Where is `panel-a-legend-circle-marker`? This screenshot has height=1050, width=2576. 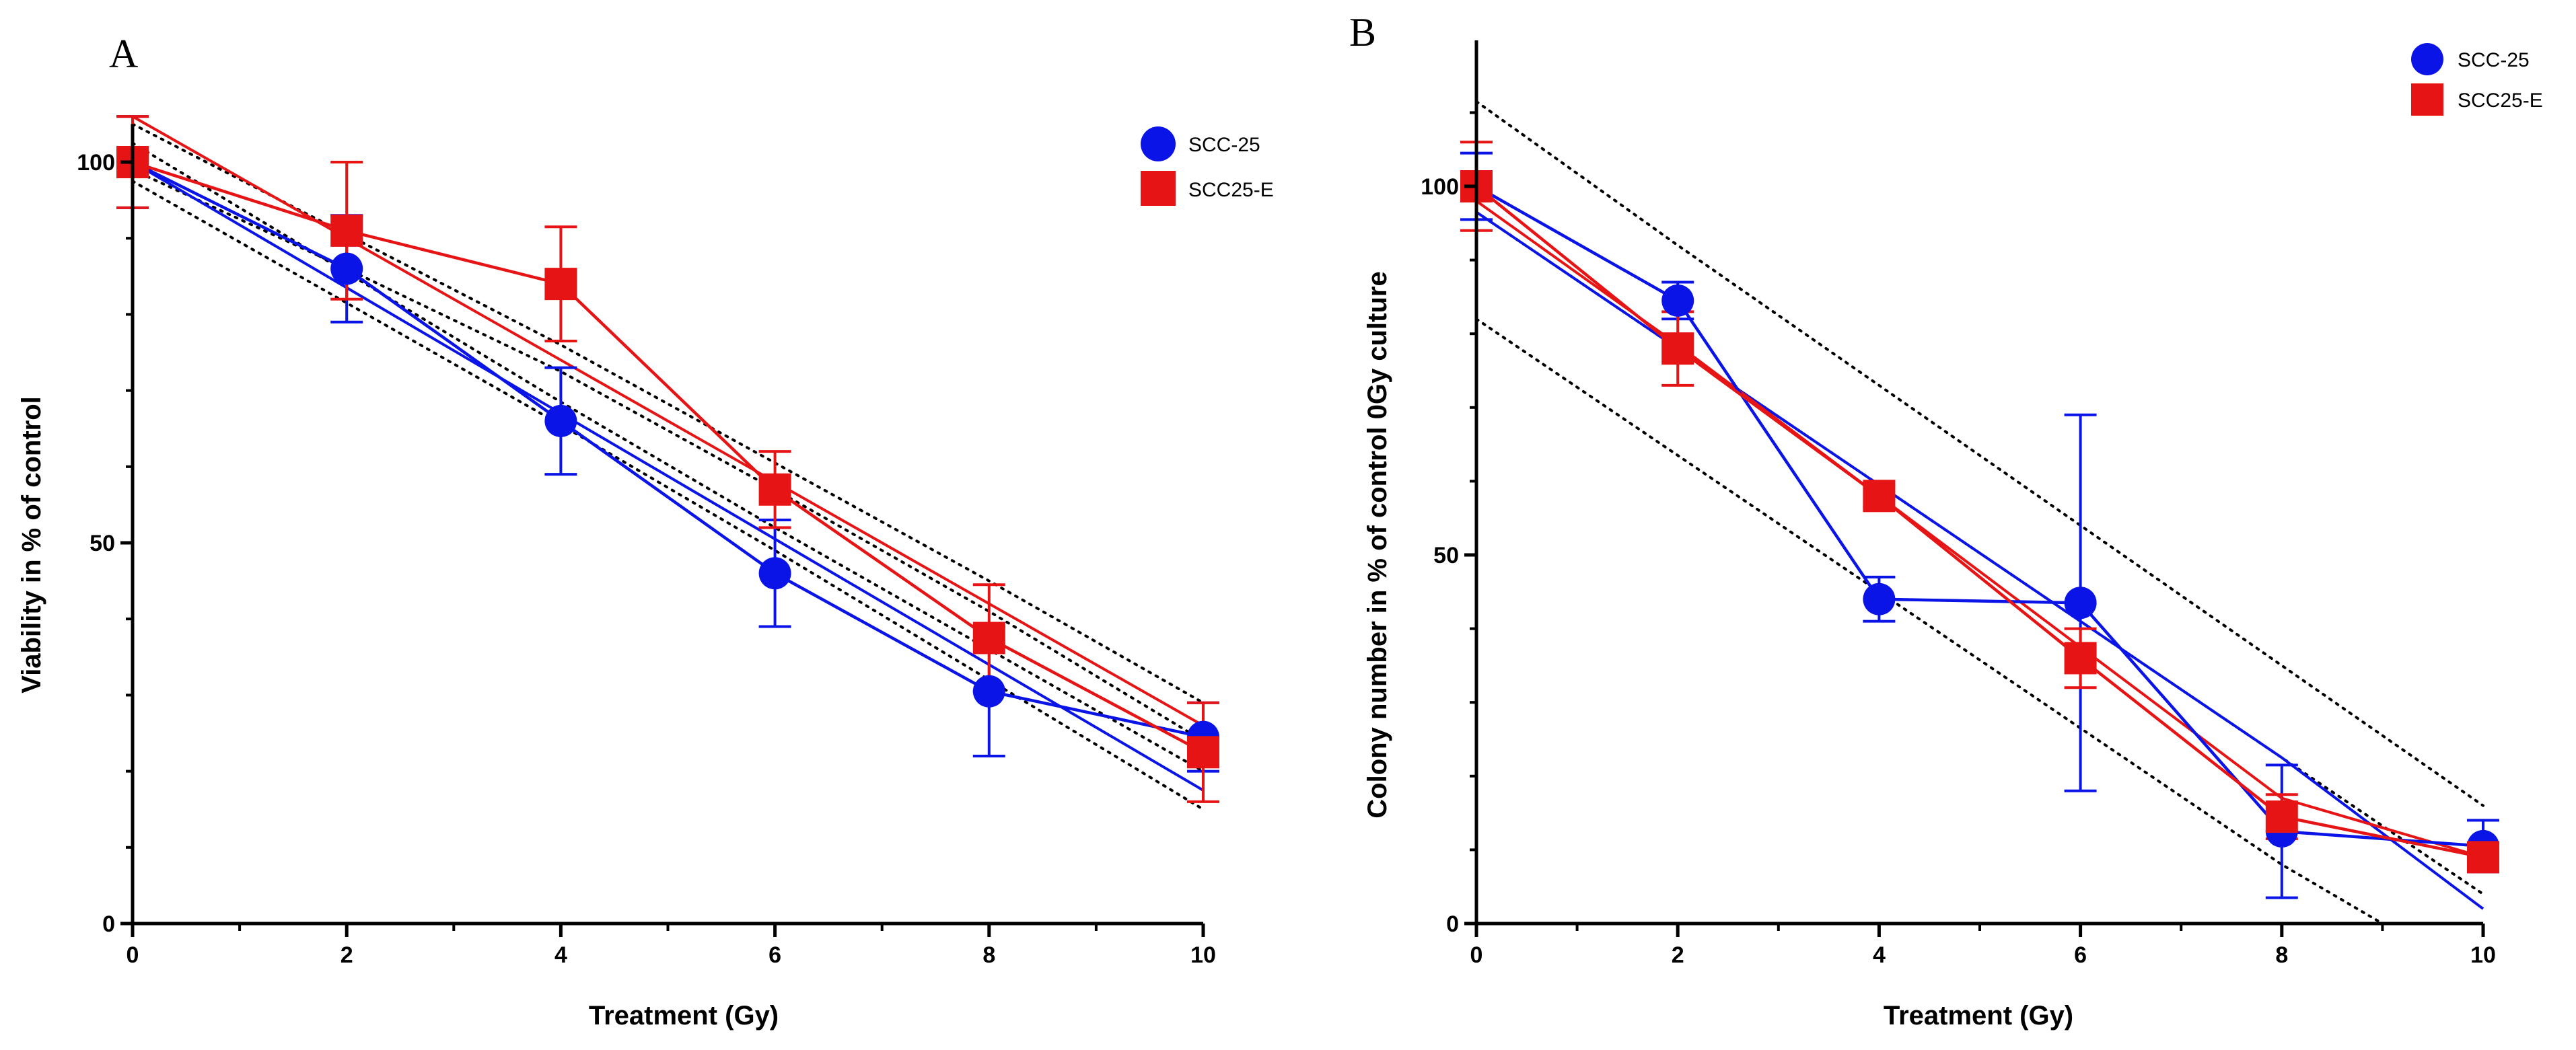 panel-a-legend-circle-marker is located at coordinates (1158, 143).